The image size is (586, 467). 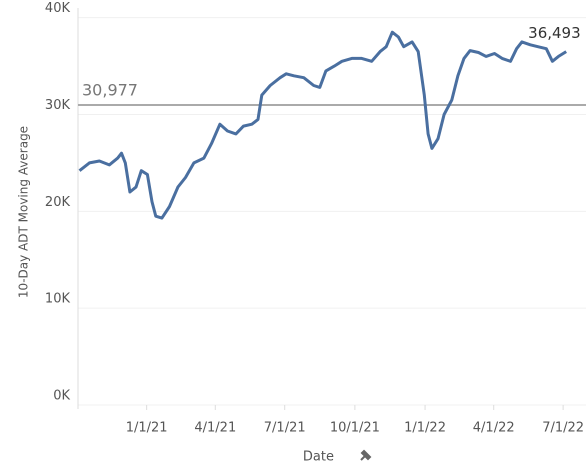 I want to click on end-label: 36,493, so click(x=554, y=33).